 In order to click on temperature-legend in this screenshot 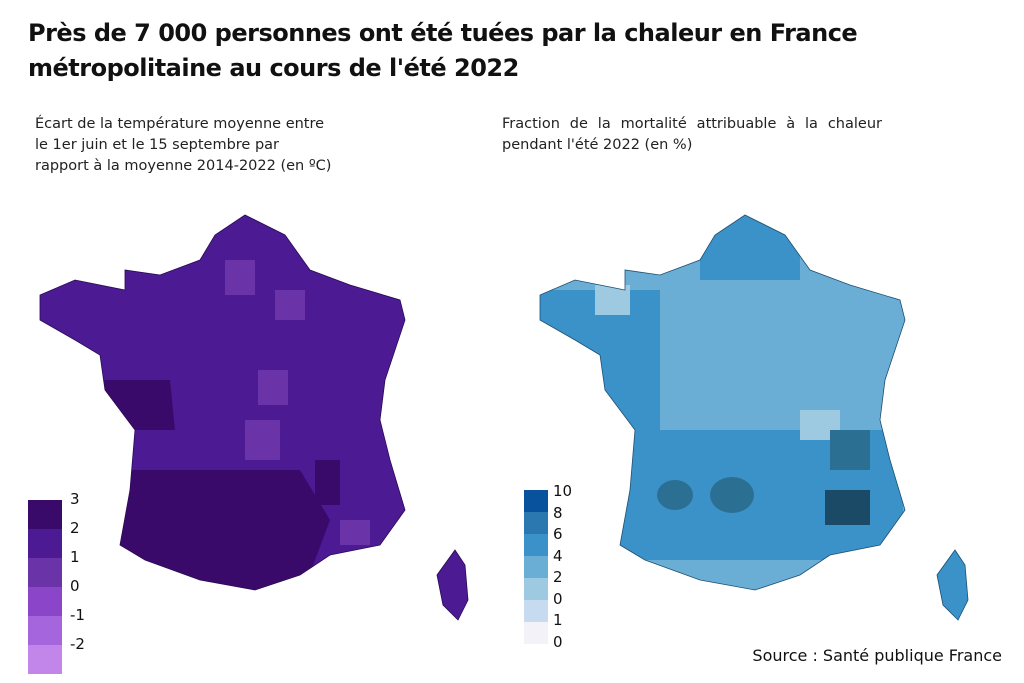, I will do `click(45, 587)`.